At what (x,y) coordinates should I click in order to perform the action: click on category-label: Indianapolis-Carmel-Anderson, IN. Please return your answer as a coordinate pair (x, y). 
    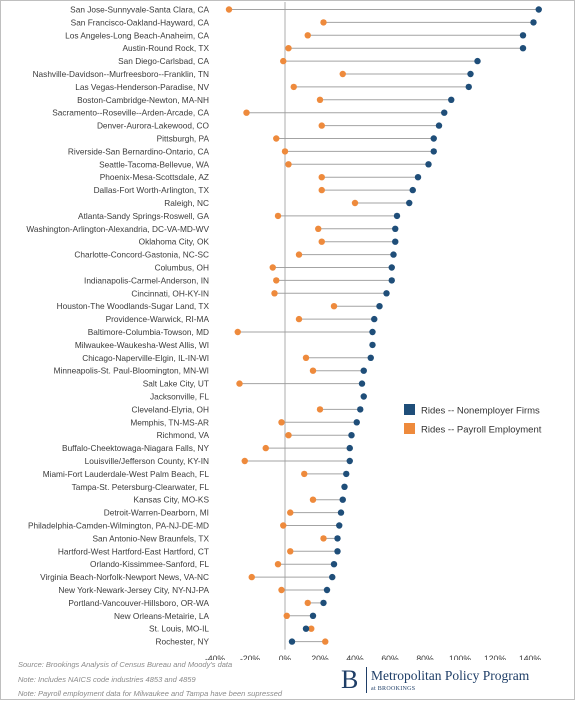
    Looking at the image, I should click on (146, 280).